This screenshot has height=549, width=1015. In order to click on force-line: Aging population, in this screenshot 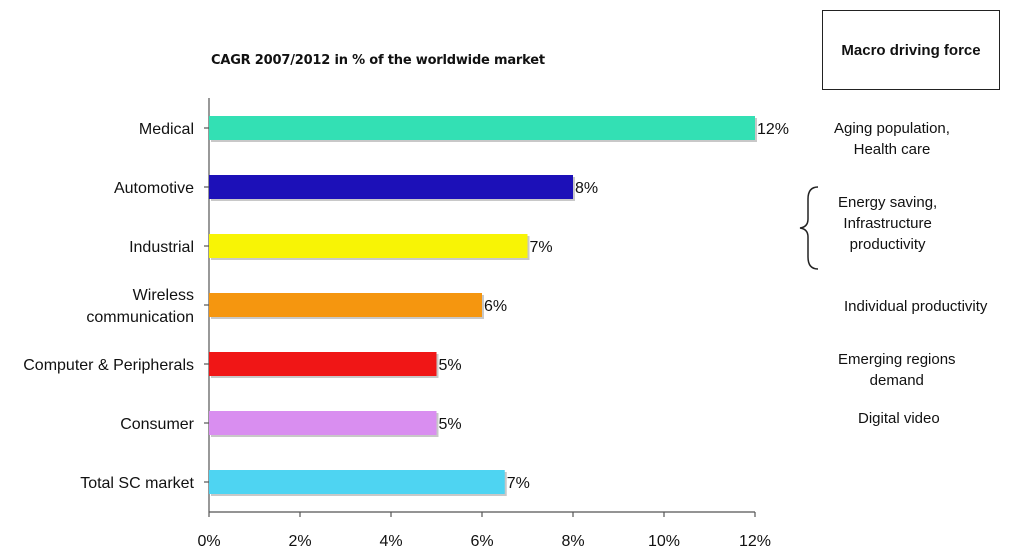, I will do `click(892, 128)`.